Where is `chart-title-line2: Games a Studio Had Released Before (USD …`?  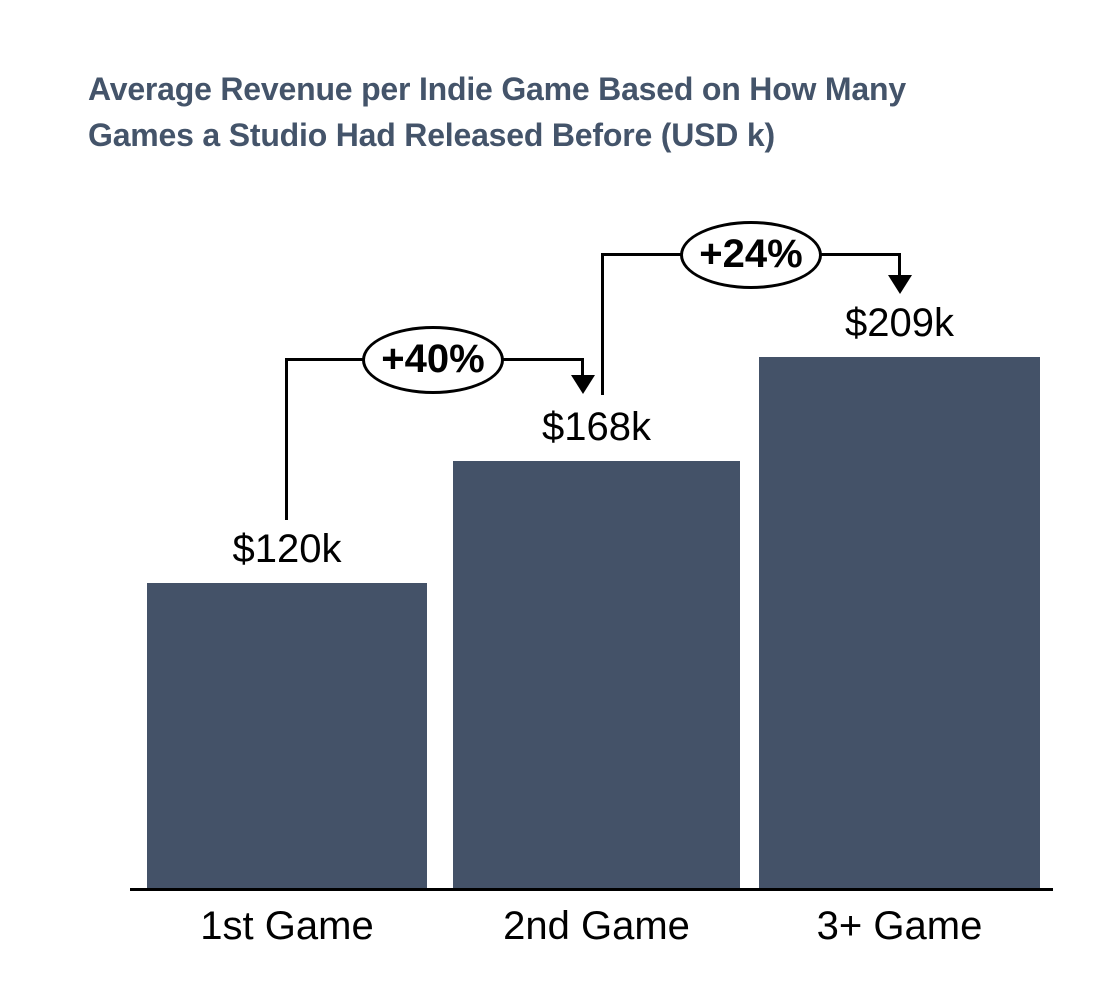 chart-title-line2: Games a Studio Had Released Before (USD … is located at coordinates (431, 135).